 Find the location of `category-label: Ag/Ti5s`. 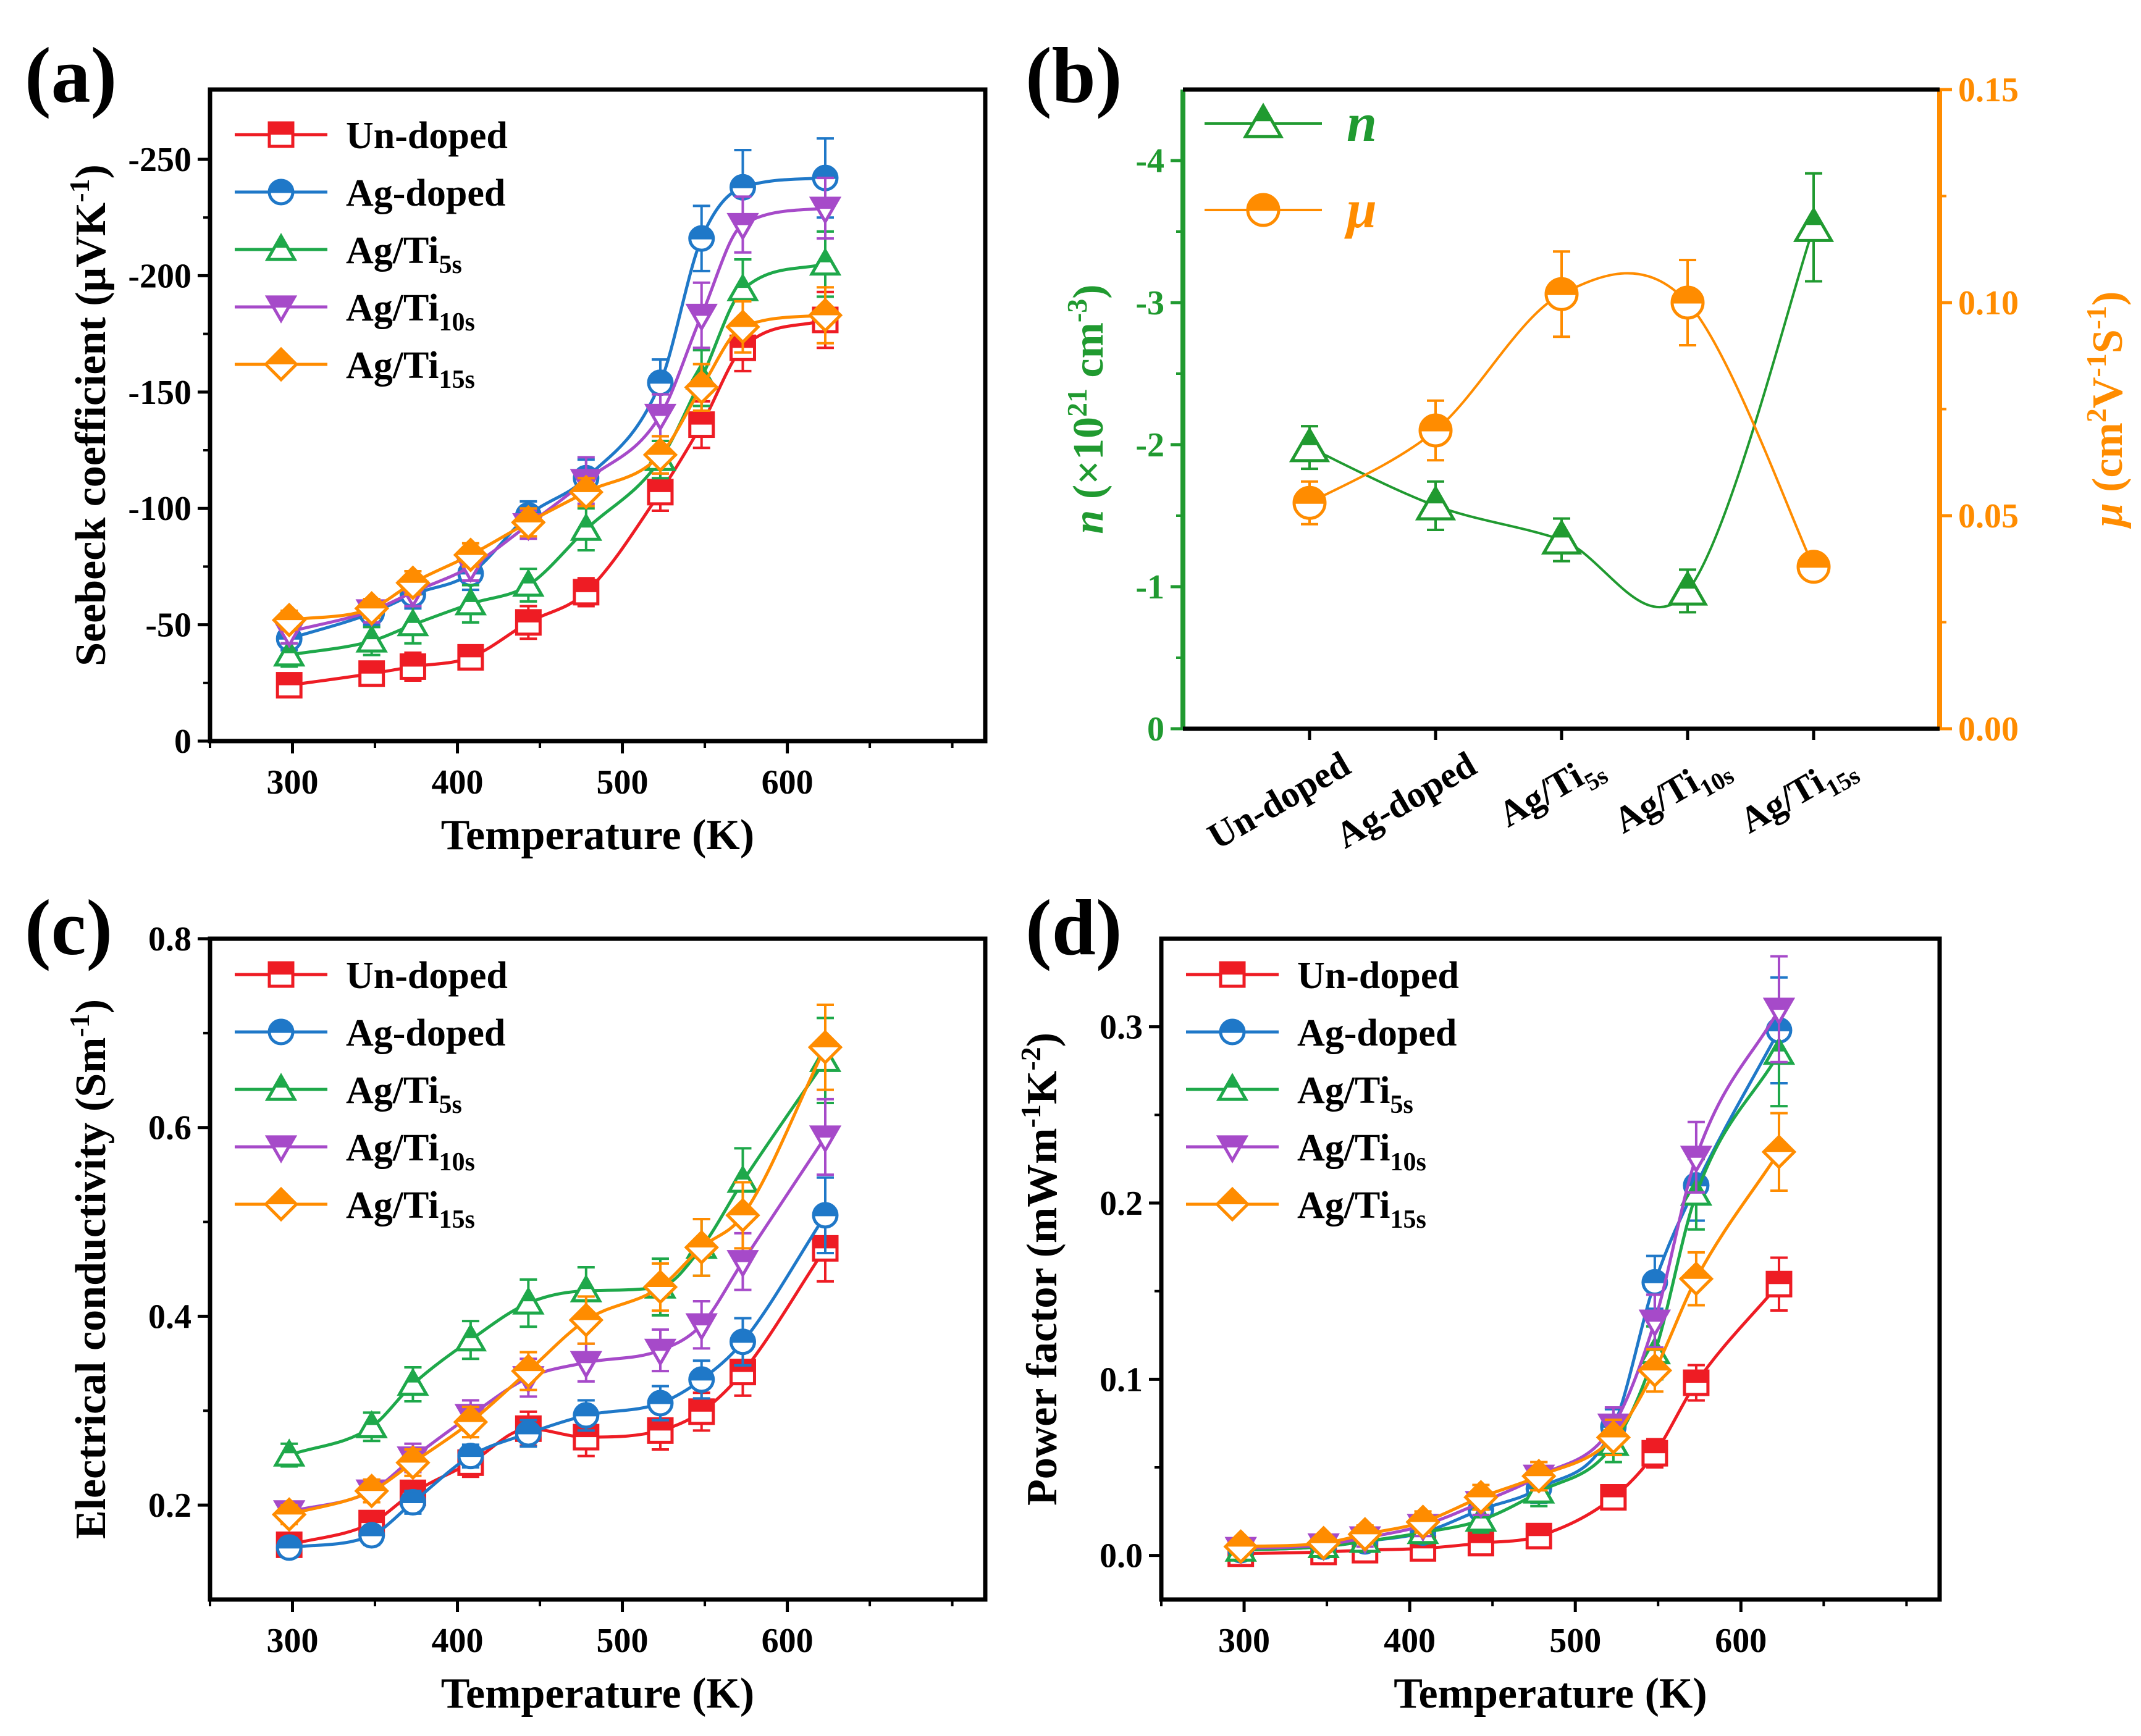

category-label: Ag/Ti5s is located at coordinates (1552, 792).